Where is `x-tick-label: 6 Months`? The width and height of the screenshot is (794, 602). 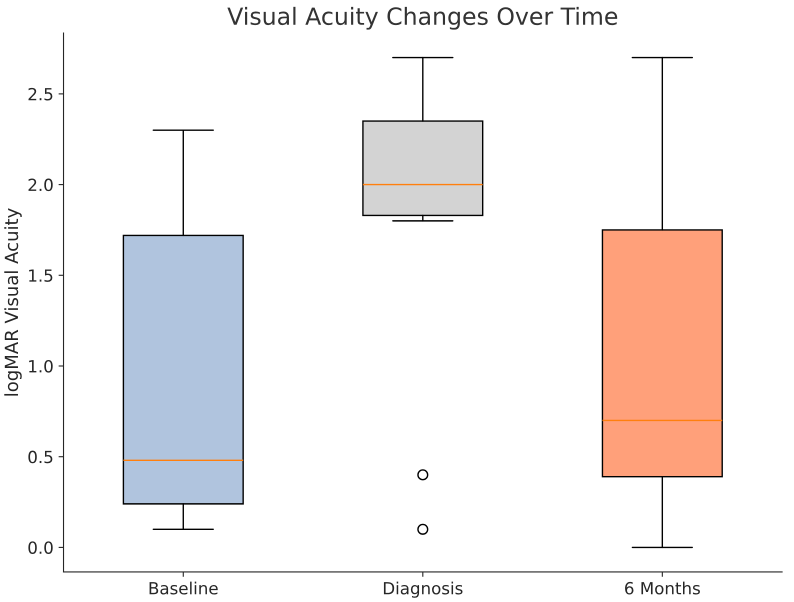 x-tick-label: 6 Months is located at coordinates (662, 588).